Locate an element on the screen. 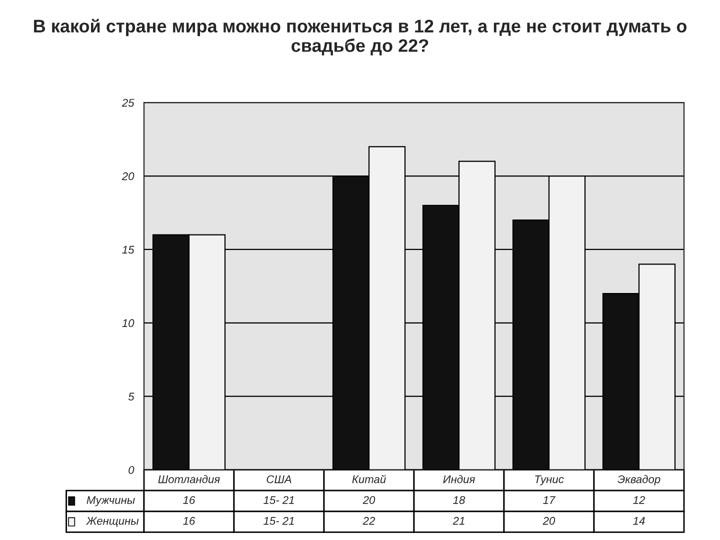  y-tick-label: 15 is located at coordinates (128, 250).